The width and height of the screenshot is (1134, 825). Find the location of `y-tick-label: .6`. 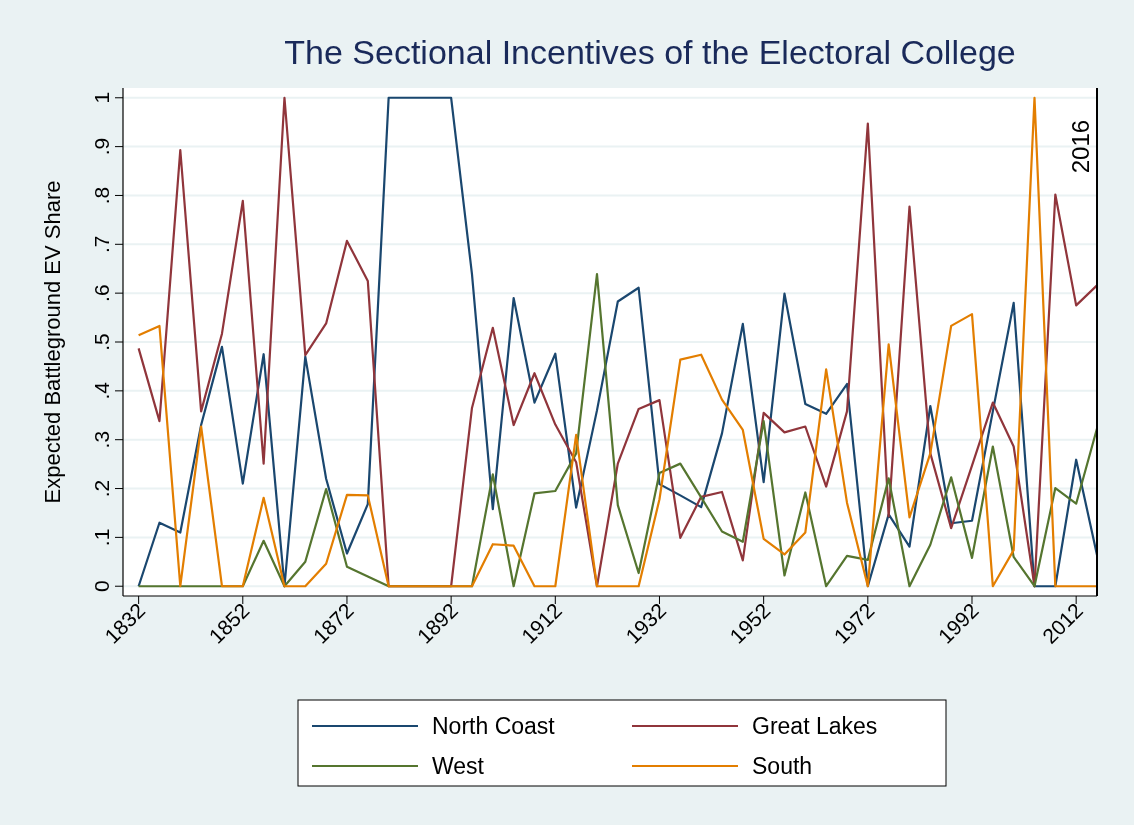

y-tick-label: .6 is located at coordinates (101, 293).